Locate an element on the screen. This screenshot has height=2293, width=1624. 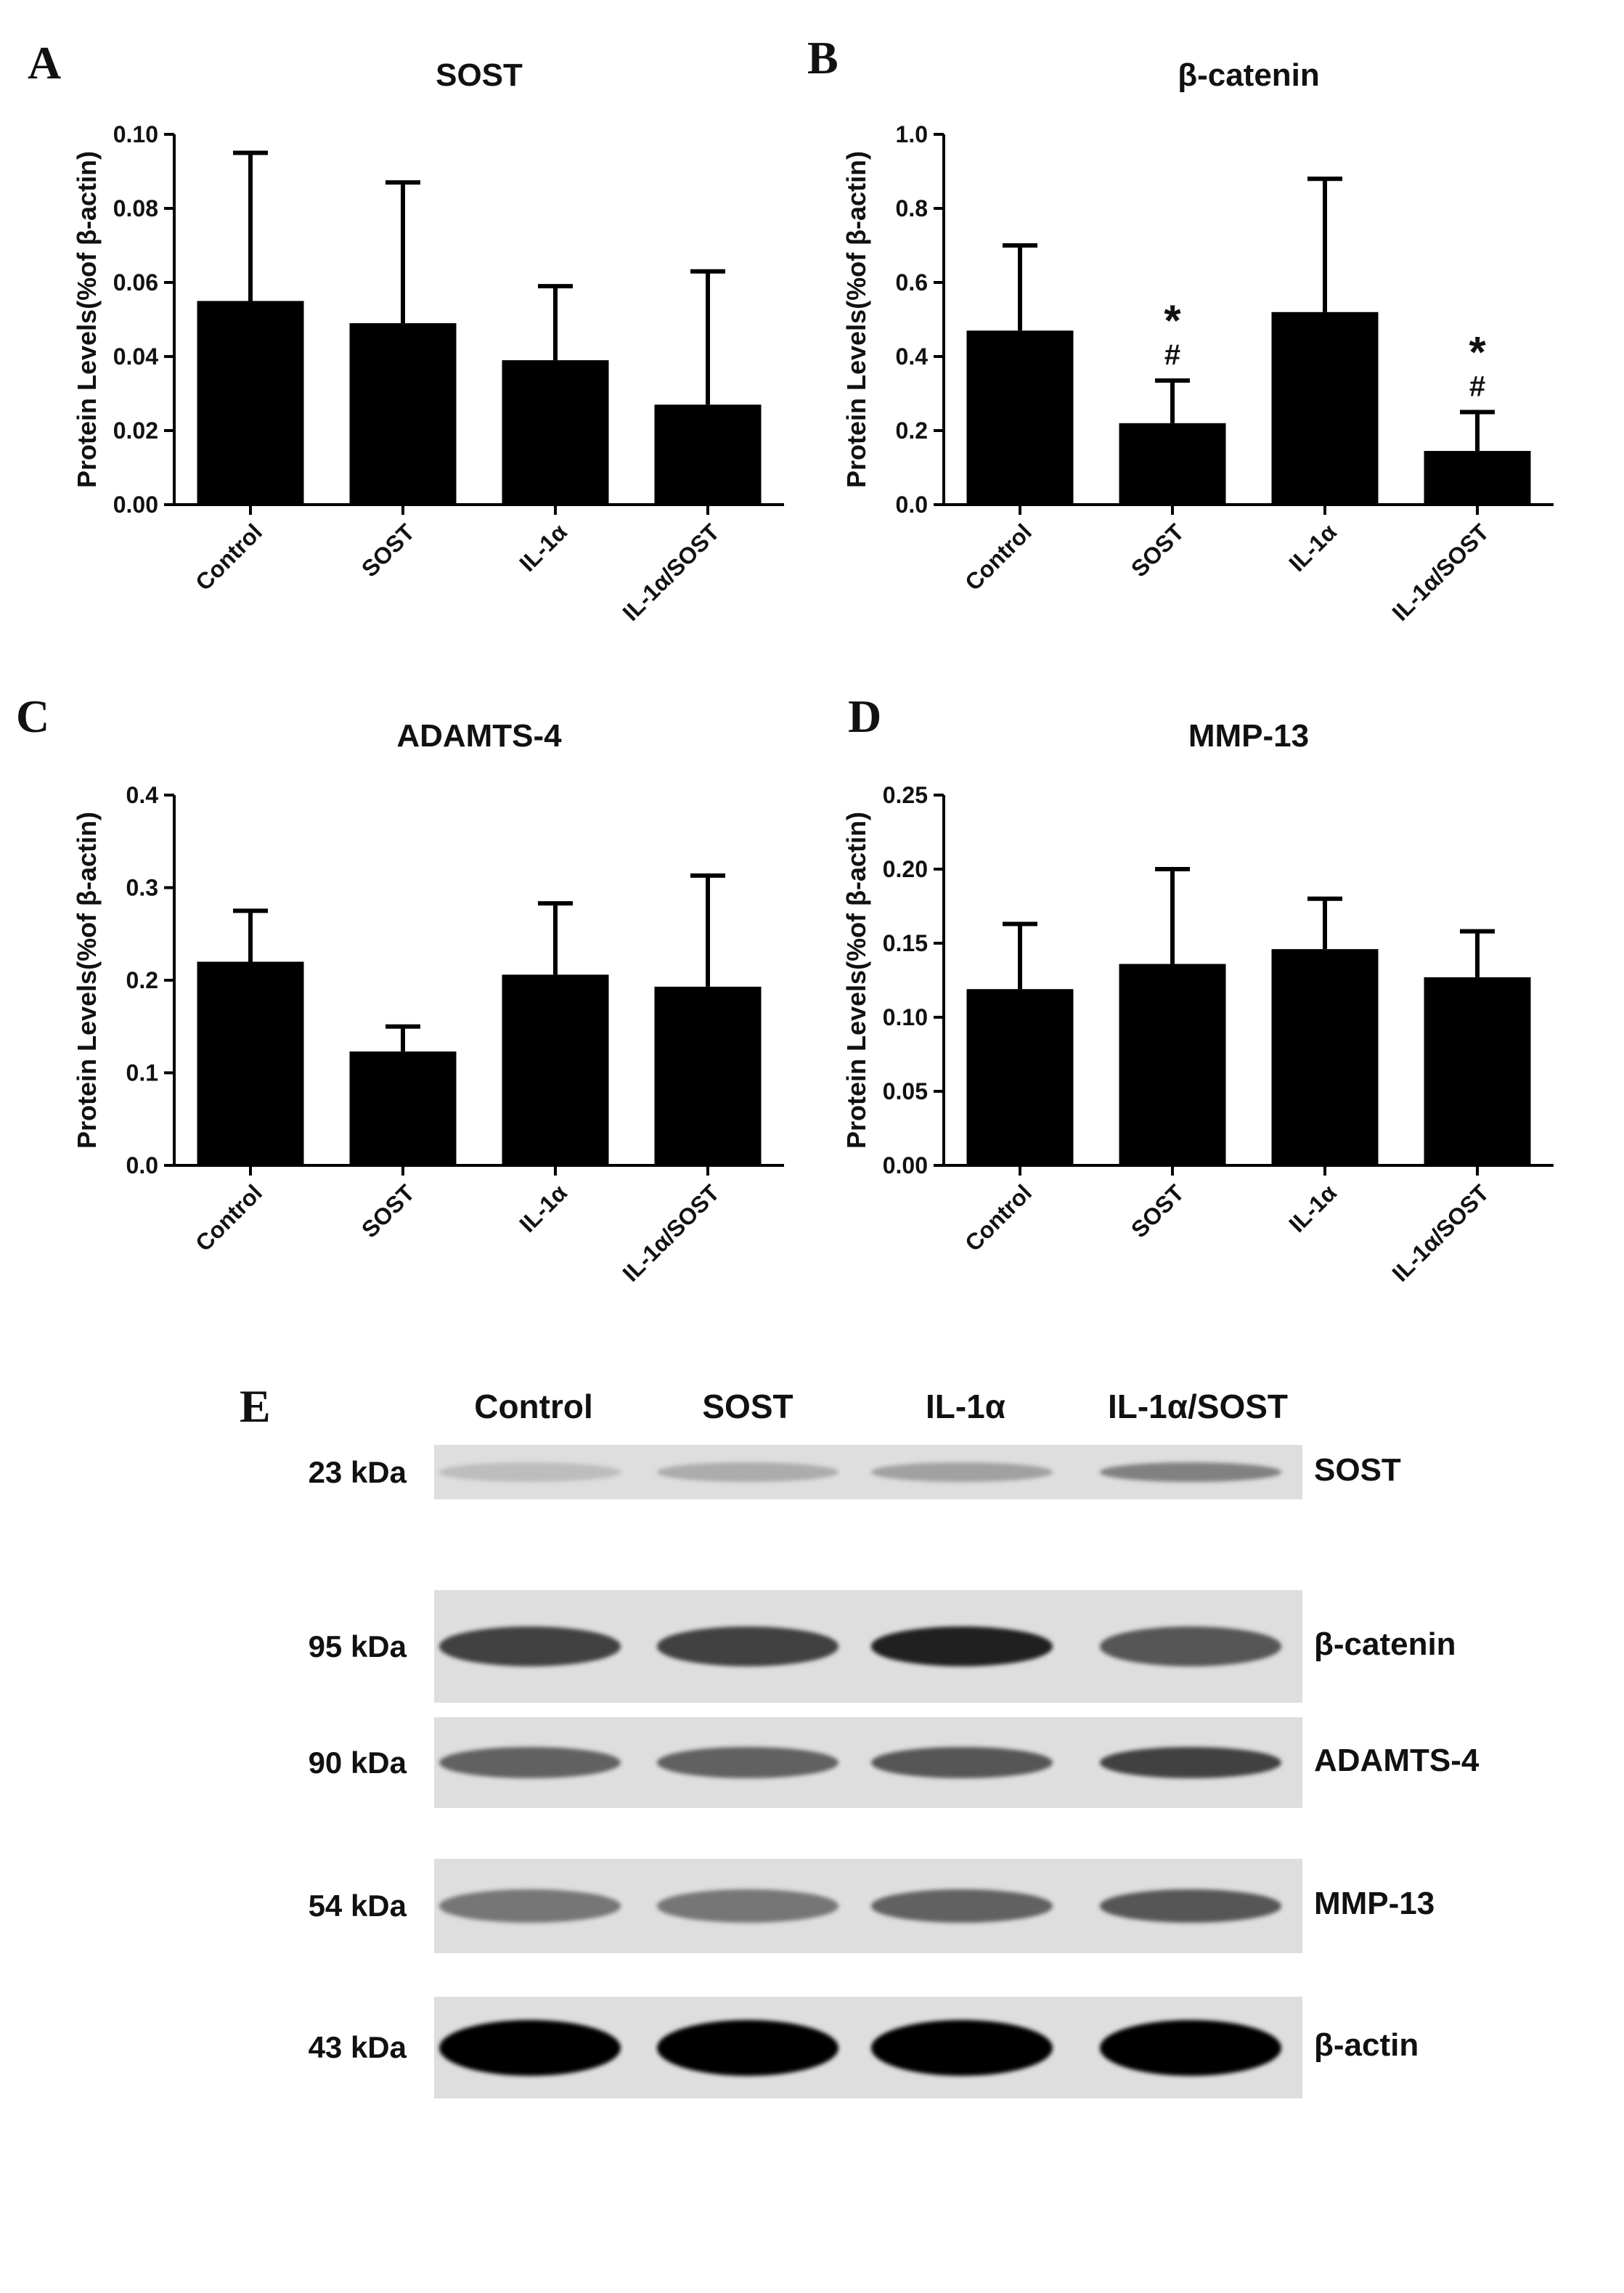
lane-header-sost: SOST is located at coordinates (748, 1406).